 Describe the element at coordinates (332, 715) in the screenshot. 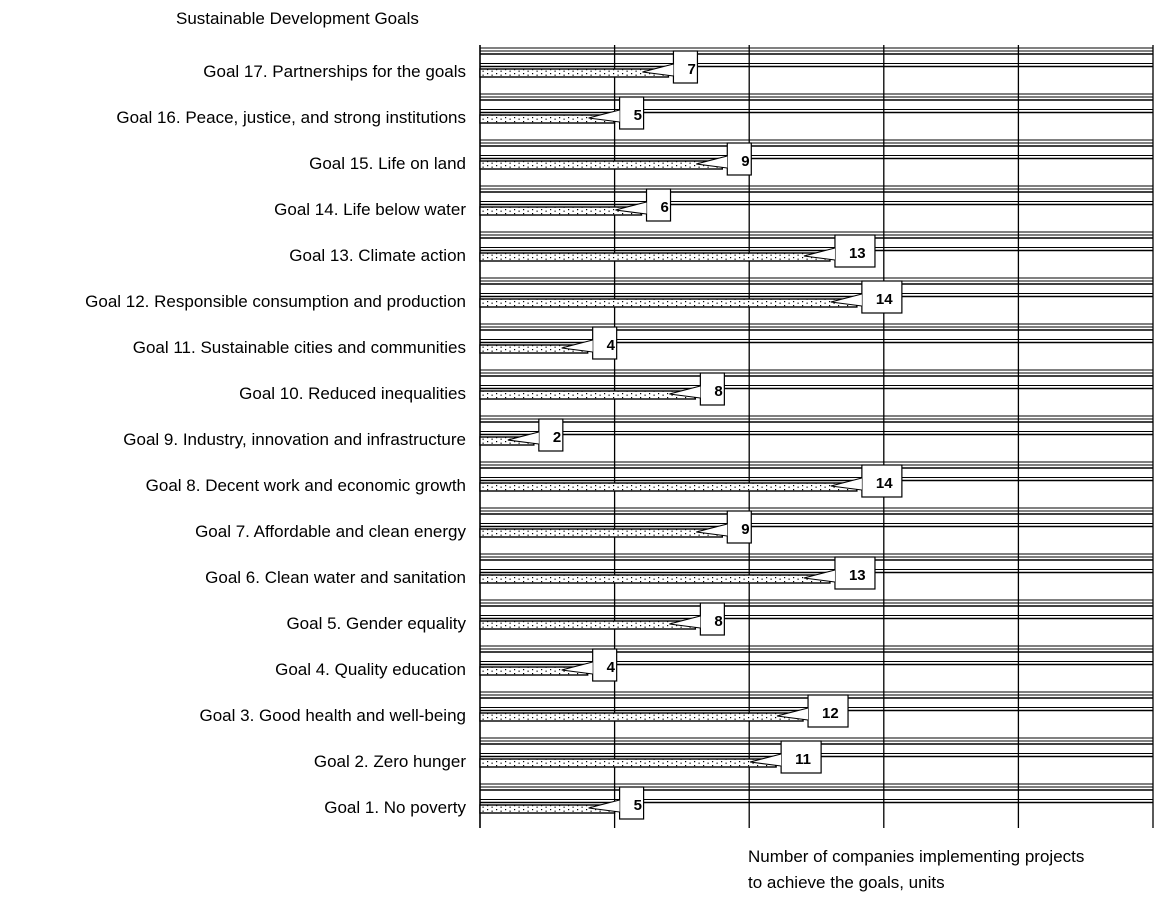

I see `category-label: Goal 3. Good health and well-being` at that location.